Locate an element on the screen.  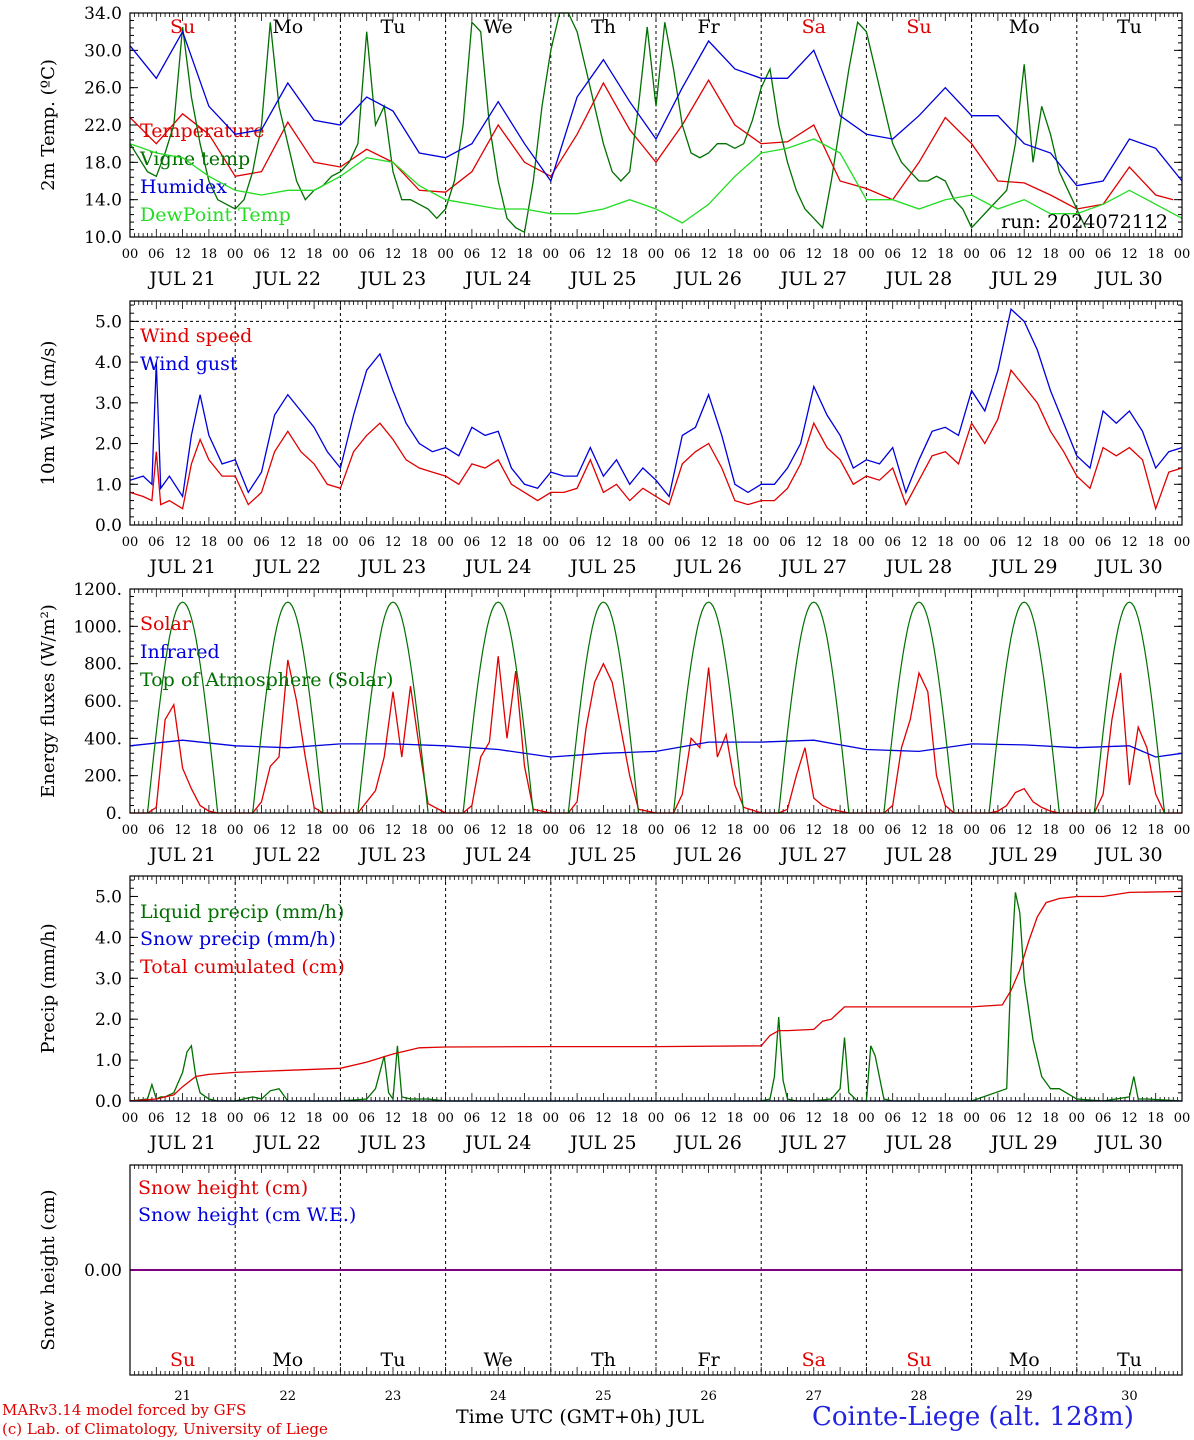
x-date-label: JUL 27 is located at coordinates (813, 1143).